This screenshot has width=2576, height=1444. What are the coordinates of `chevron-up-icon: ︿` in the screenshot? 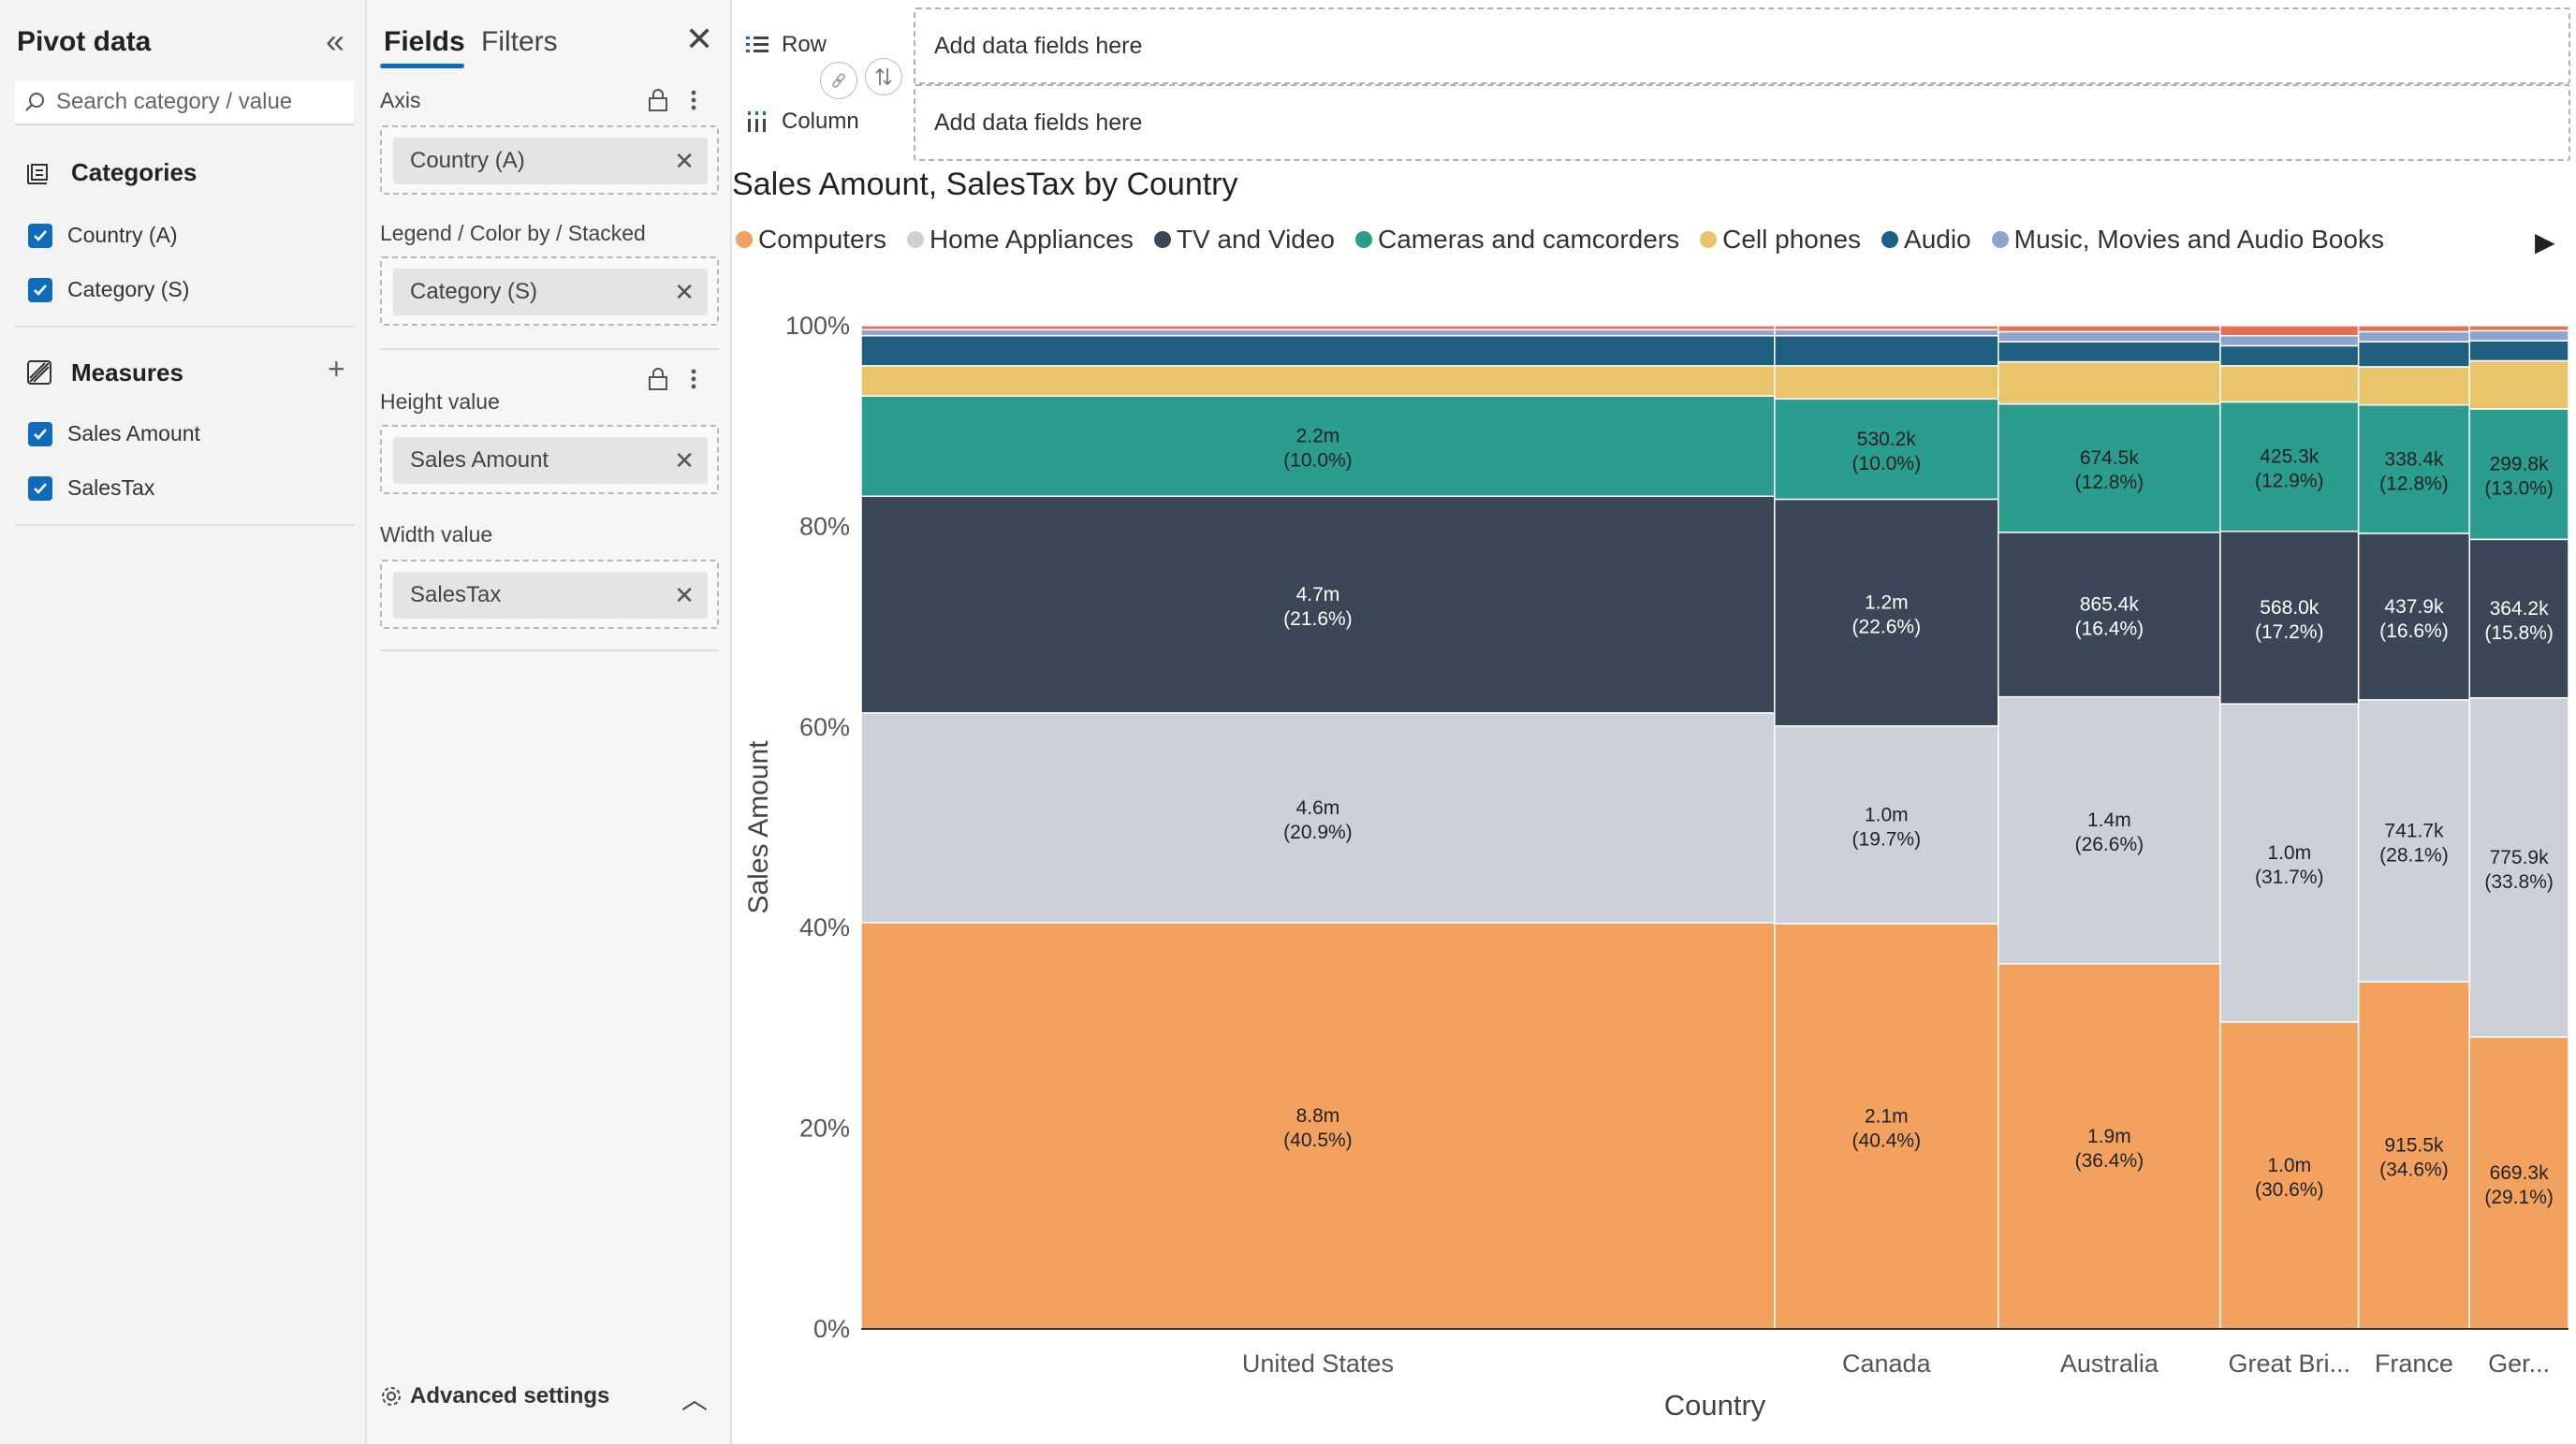 It's located at (695, 1400).